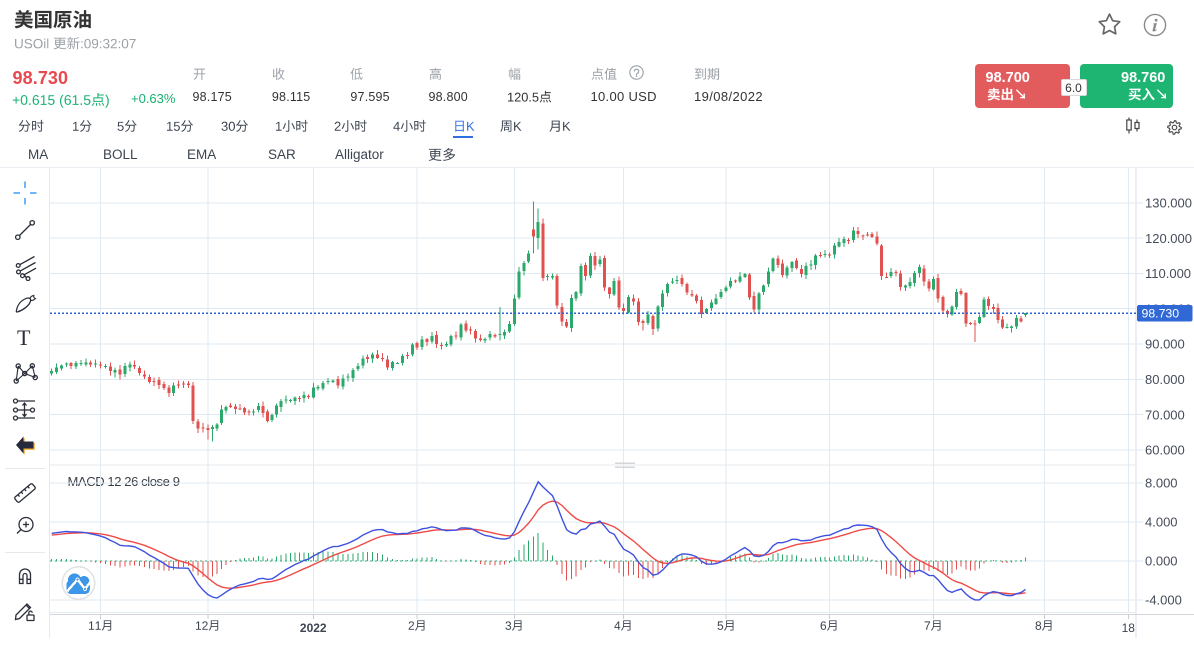 The image size is (1194, 645). I want to click on svg-text: 110.000, so click(1168, 273).